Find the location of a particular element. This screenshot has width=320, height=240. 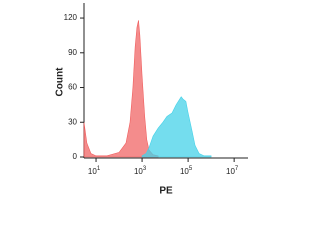

y-tick-label: 0 is located at coordinates (75, 156).